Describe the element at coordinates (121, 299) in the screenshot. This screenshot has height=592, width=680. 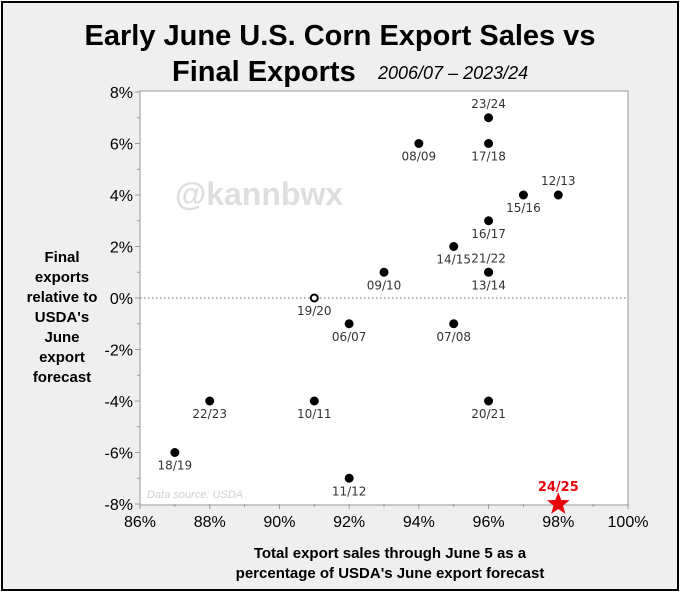
I see `y-tick-label: 0%` at that location.